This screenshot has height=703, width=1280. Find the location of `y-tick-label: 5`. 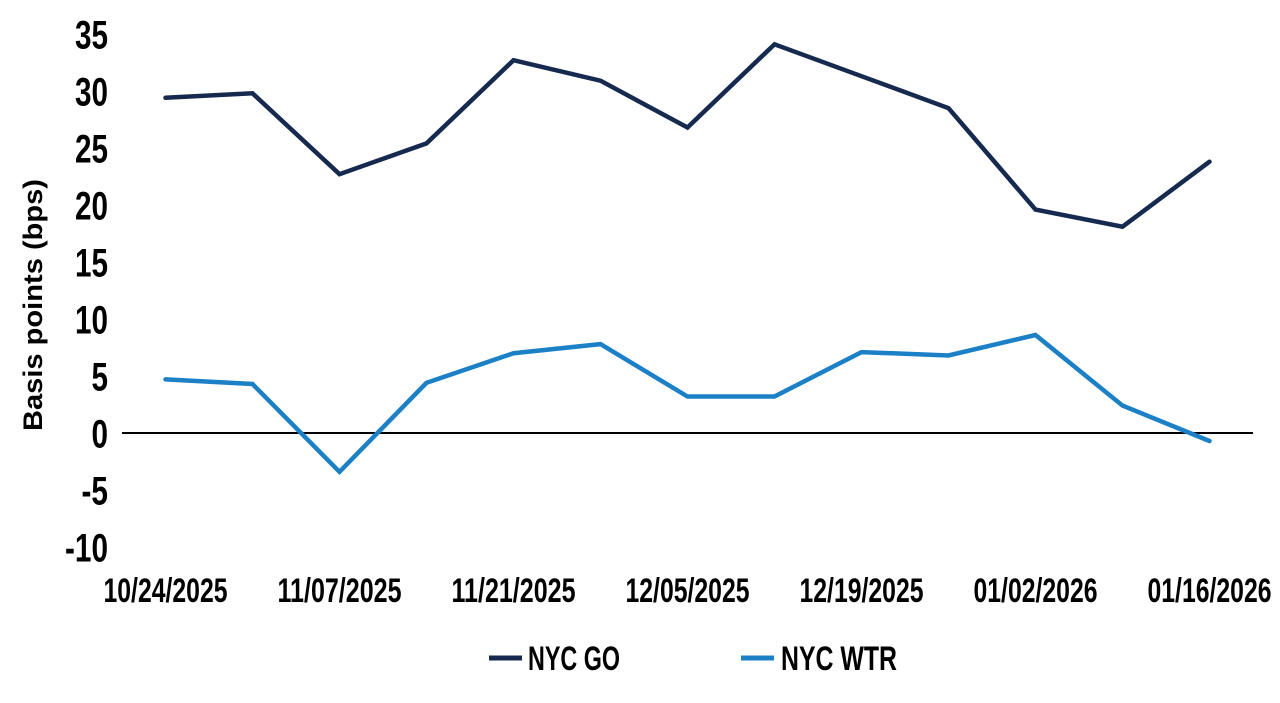

y-tick-label: 5 is located at coordinates (100, 378).